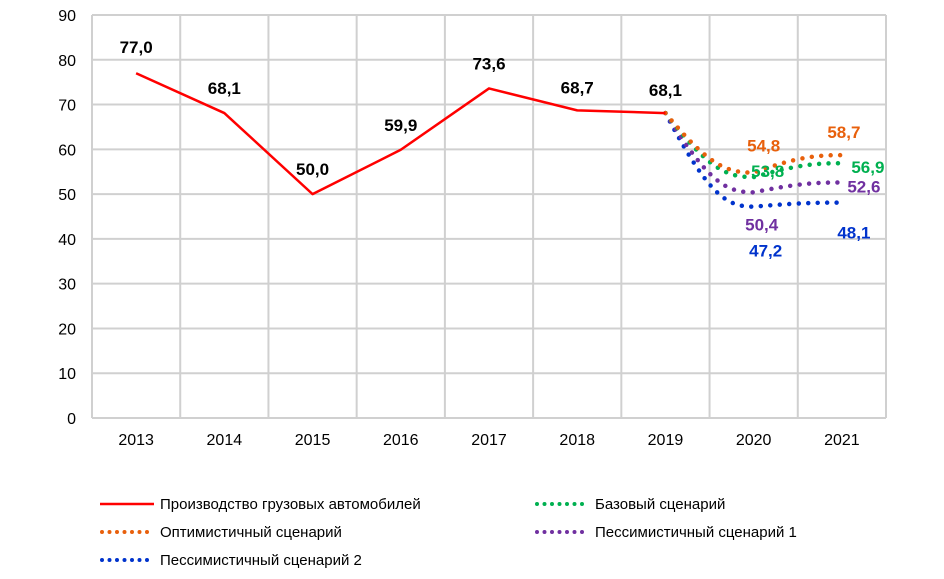 The width and height of the screenshot is (944, 579). What do you see at coordinates (660, 504) in the screenshot?
I see `legend-label: Базовый сценарий` at bounding box center [660, 504].